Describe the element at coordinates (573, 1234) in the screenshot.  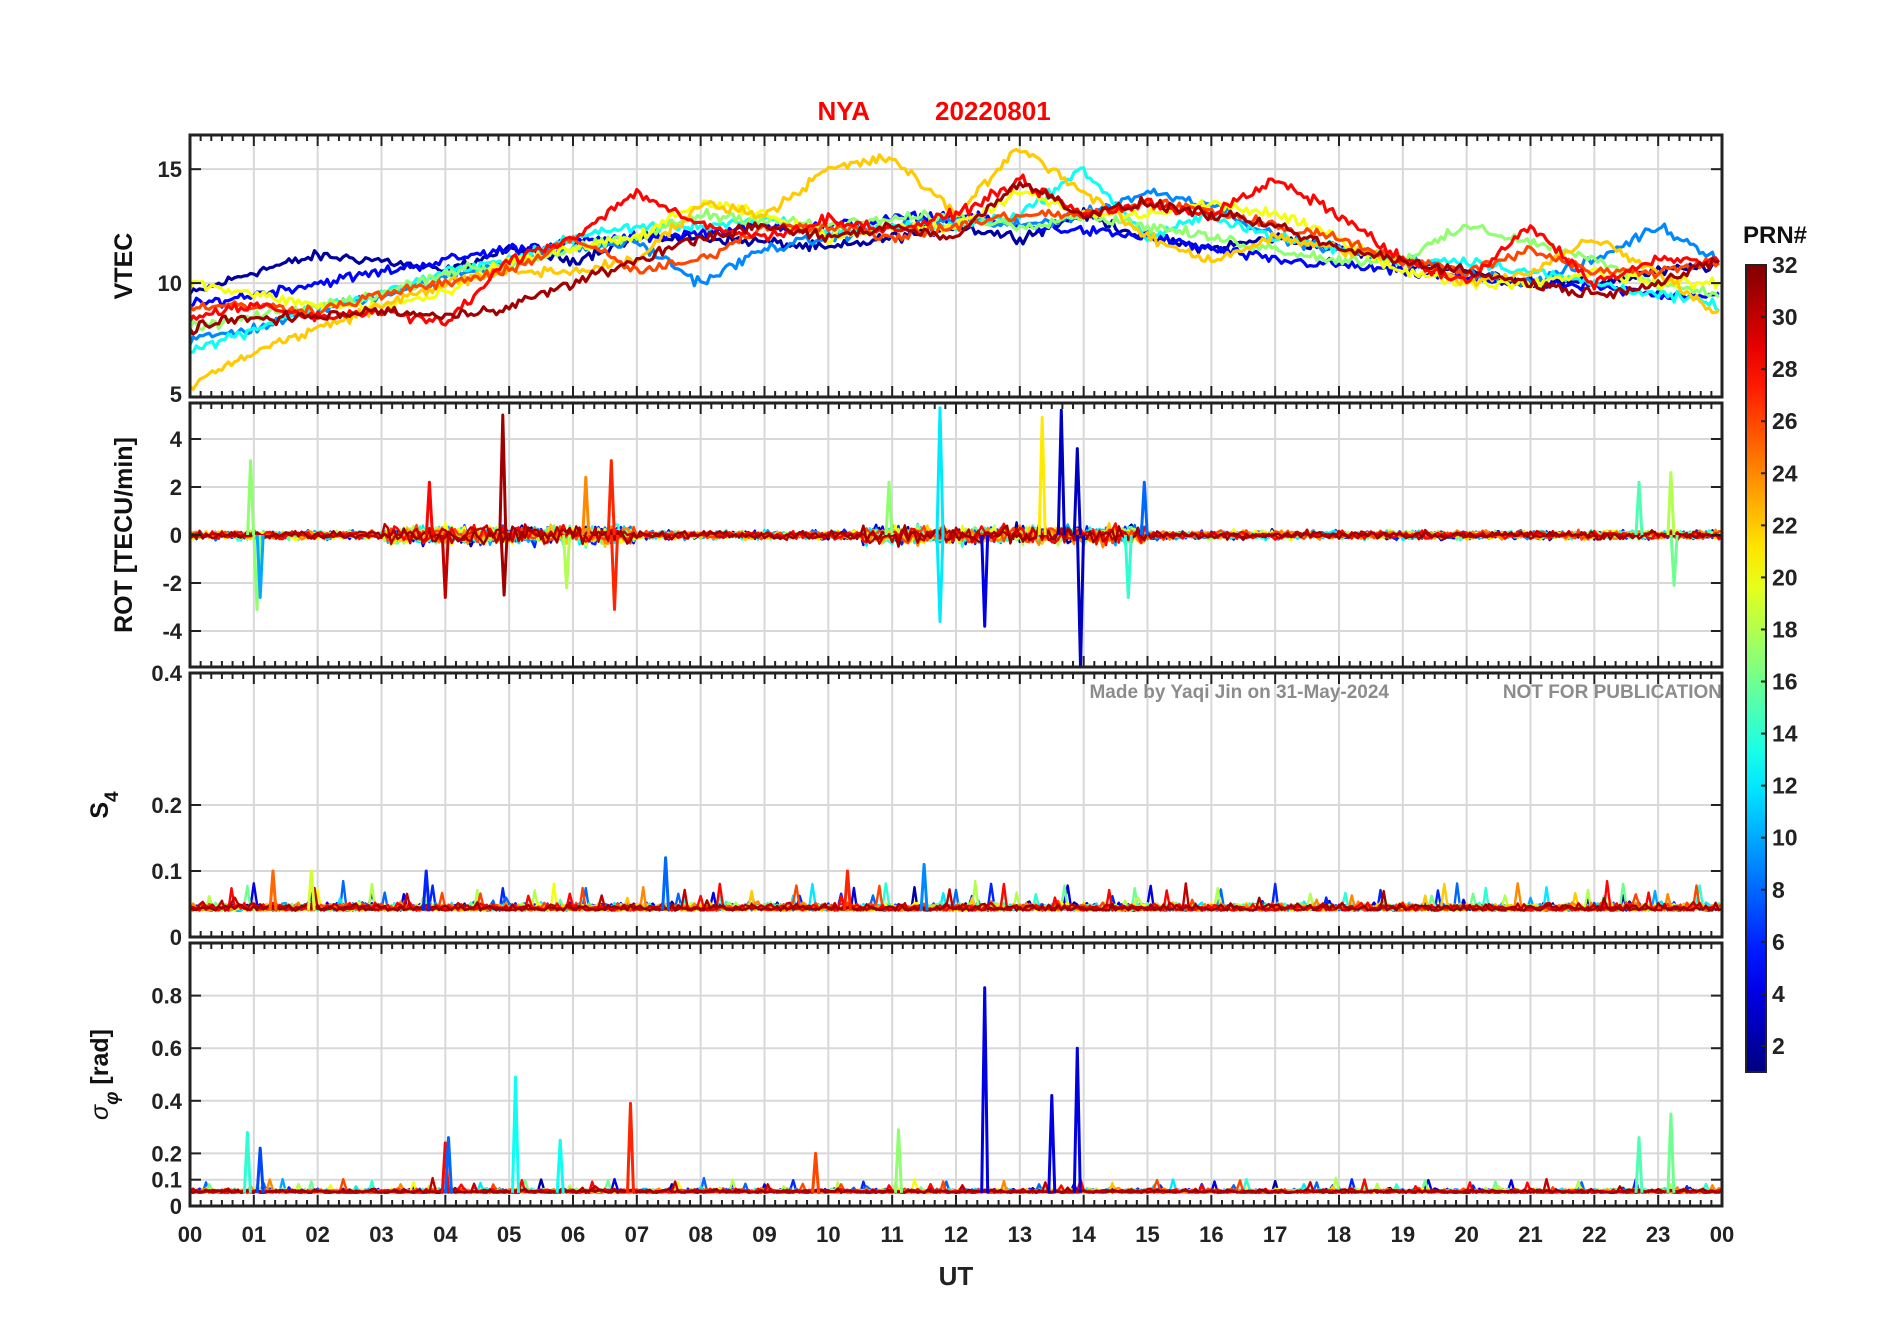
I see `xtick-label-6: 06` at that location.